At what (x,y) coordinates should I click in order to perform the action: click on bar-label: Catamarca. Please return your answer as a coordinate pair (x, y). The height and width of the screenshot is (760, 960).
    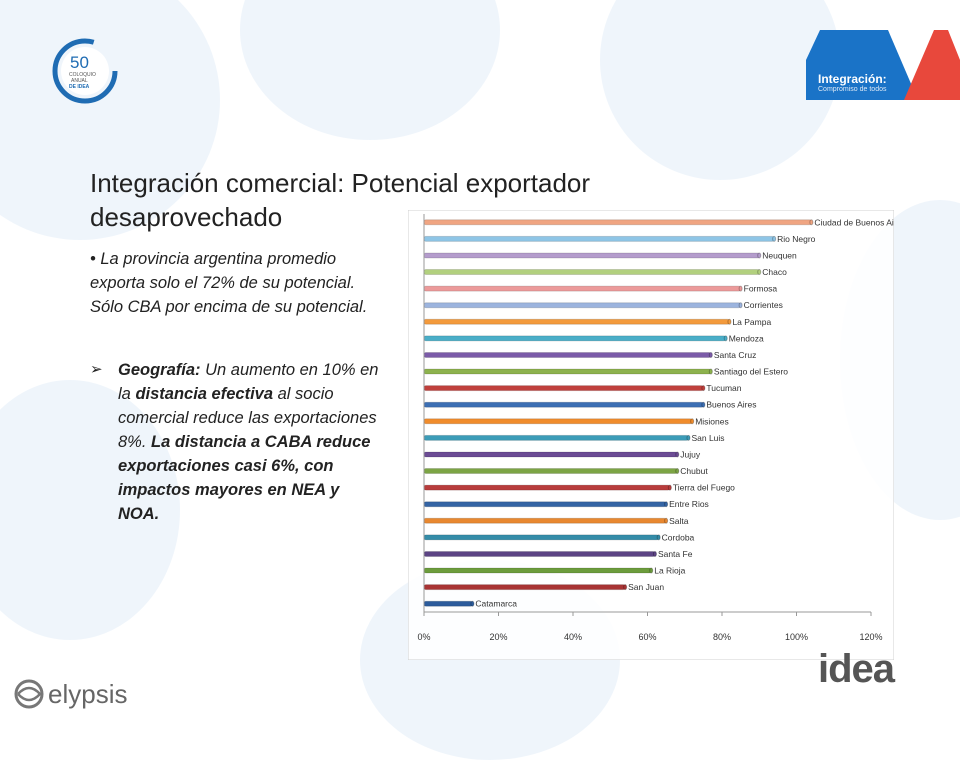
    Looking at the image, I should click on (496, 604).